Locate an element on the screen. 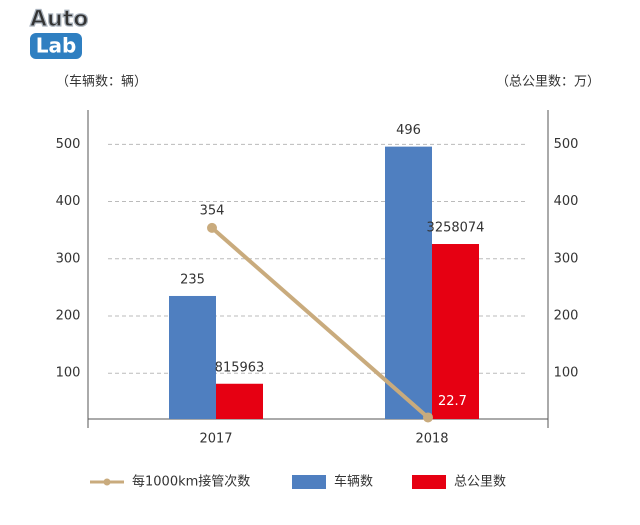 The height and width of the screenshot is (525, 640). logo-box is located at coordinates (56, 46).